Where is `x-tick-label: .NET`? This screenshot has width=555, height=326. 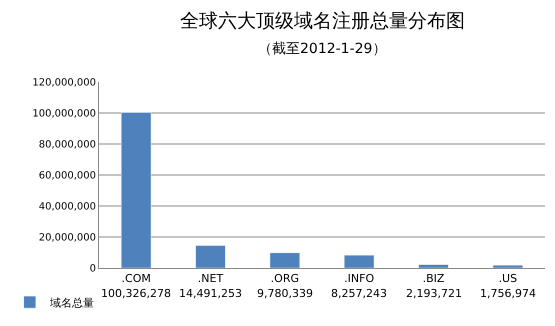 x-tick-label: .NET is located at coordinates (211, 279).